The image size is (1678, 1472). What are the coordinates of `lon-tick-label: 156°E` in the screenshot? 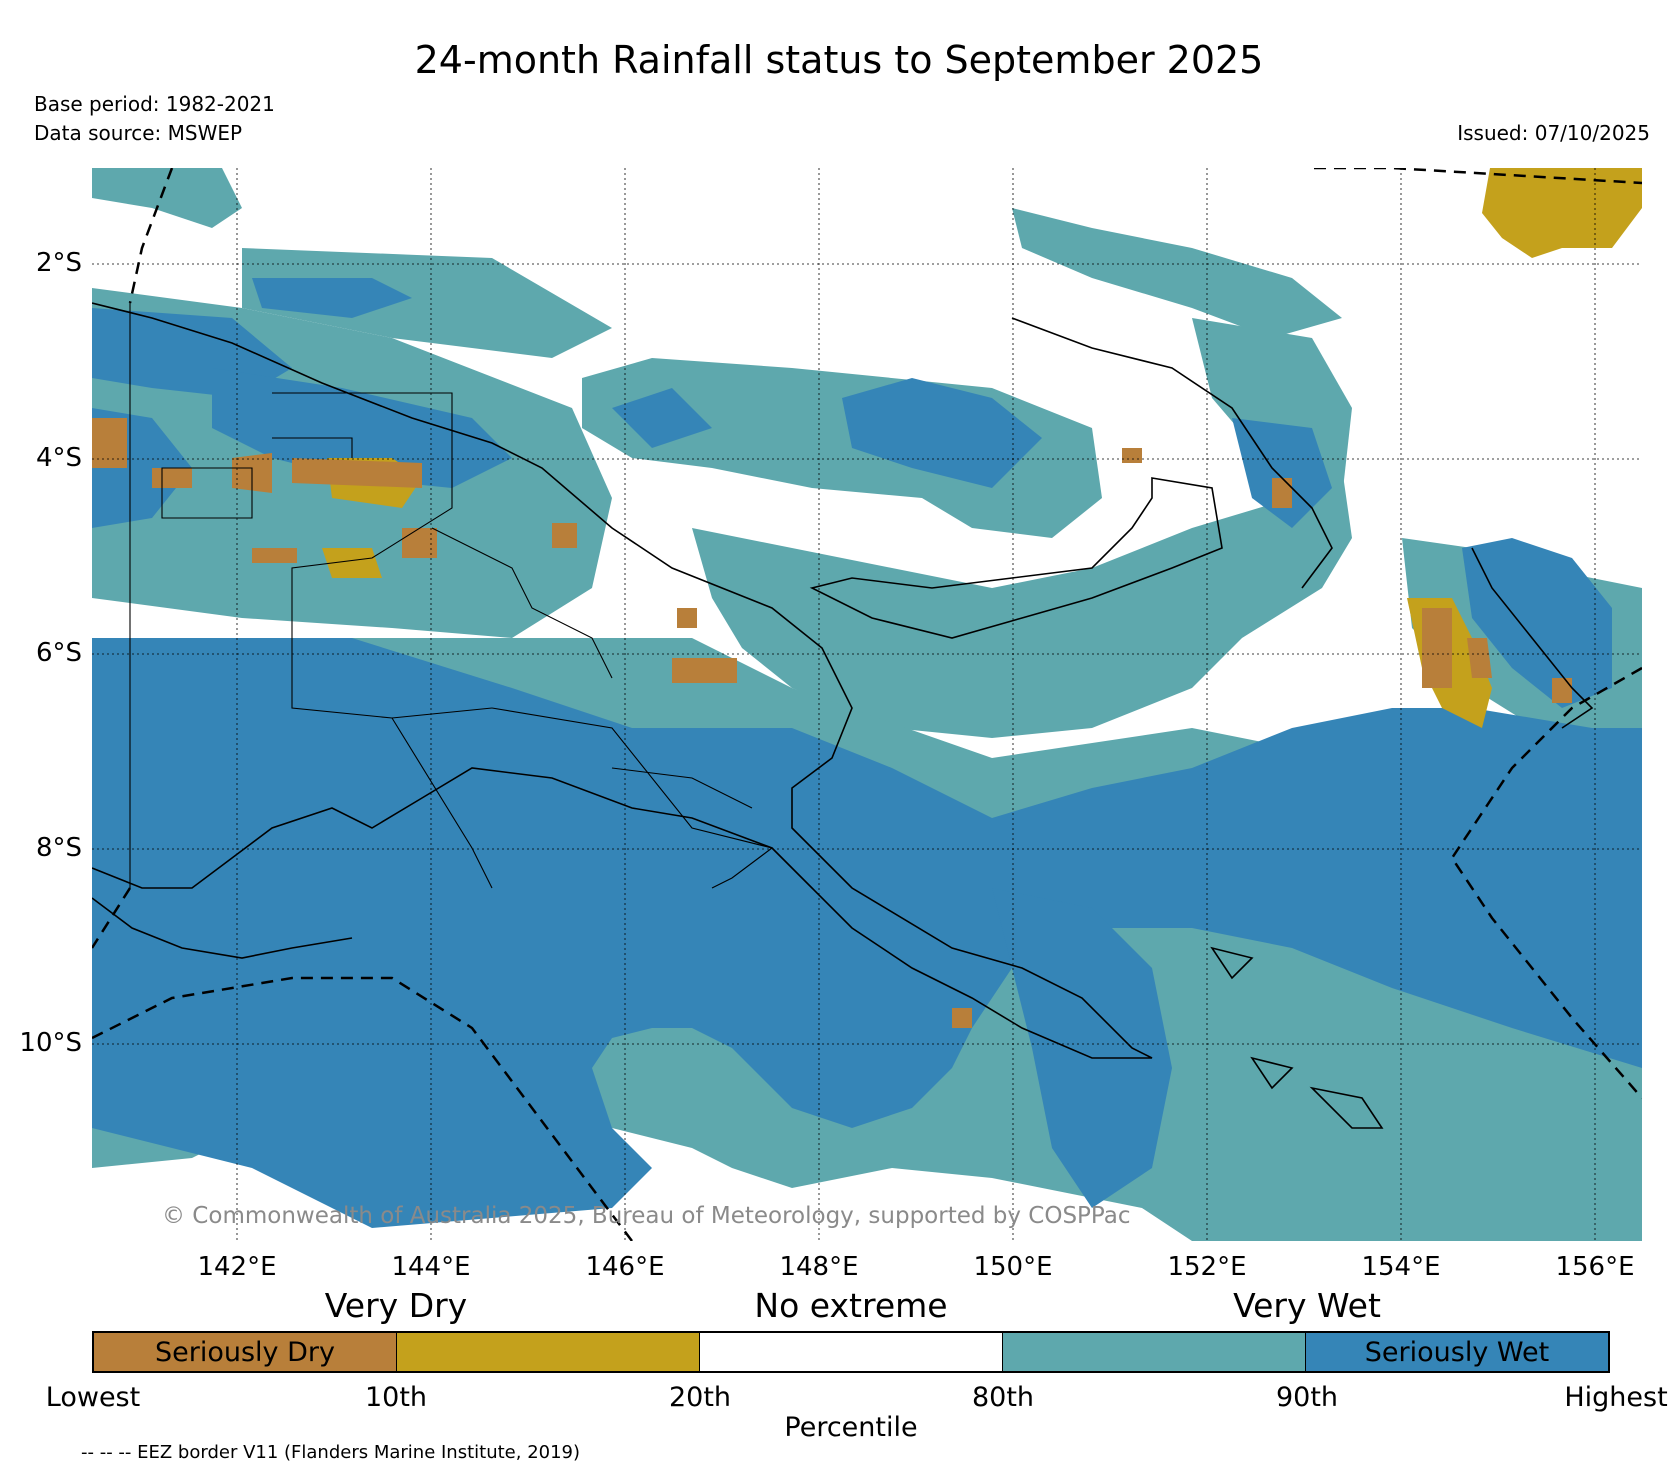 It's located at (1595, 1267).